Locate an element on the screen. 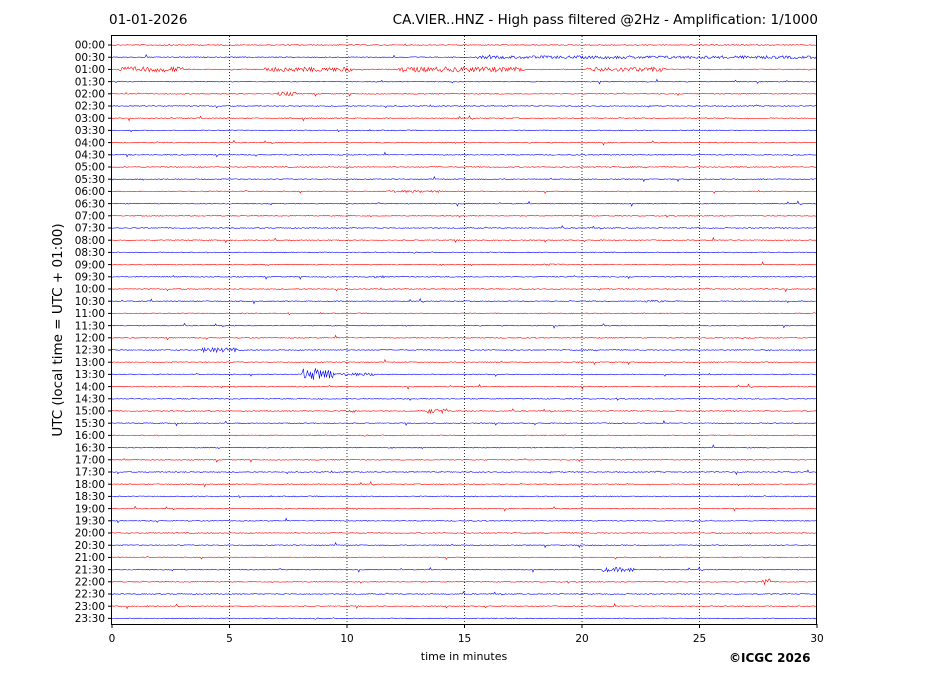 The height and width of the screenshot is (696, 927). y-tick-label: 16:30 is located at coordinates (90, 448).